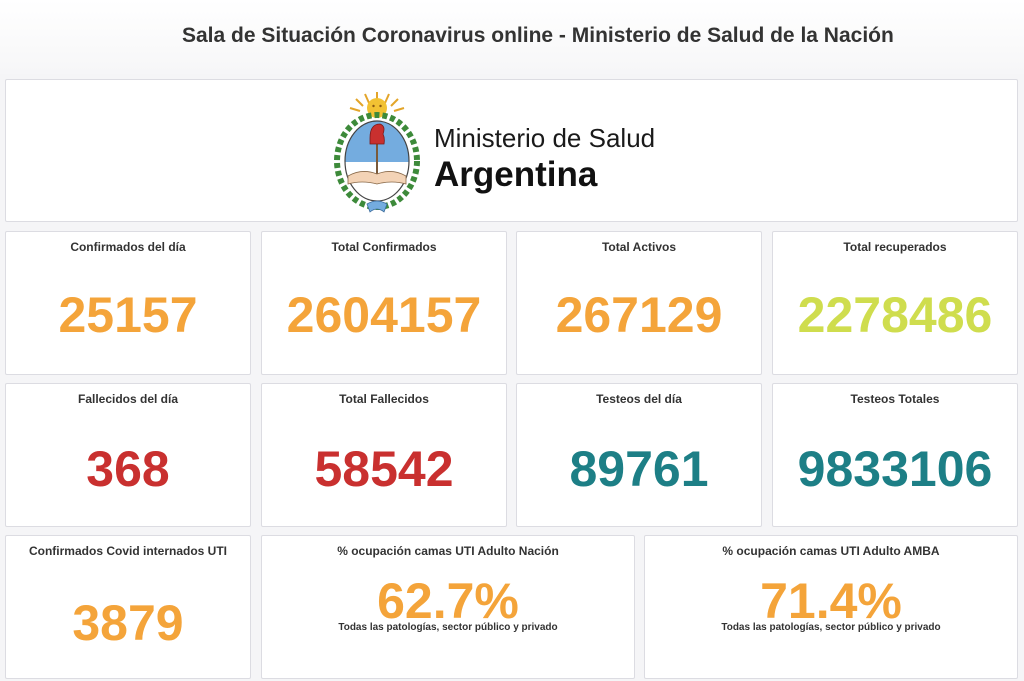 The width and height of the screenshot is (1024, 681). Describe the element at coordinates (128, 315) in the screenshot. I see `stat-value: 25157` at that location.